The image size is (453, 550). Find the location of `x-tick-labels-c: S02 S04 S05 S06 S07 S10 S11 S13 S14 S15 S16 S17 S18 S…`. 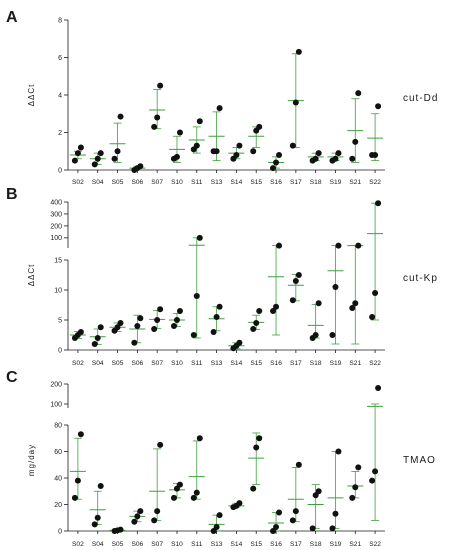

x-tick-labels-c: S02 S04 S05 S06 S07 S10 S11 S13 S14 S15 S16 S17 S18 S… is located at coordinates (226, 539).